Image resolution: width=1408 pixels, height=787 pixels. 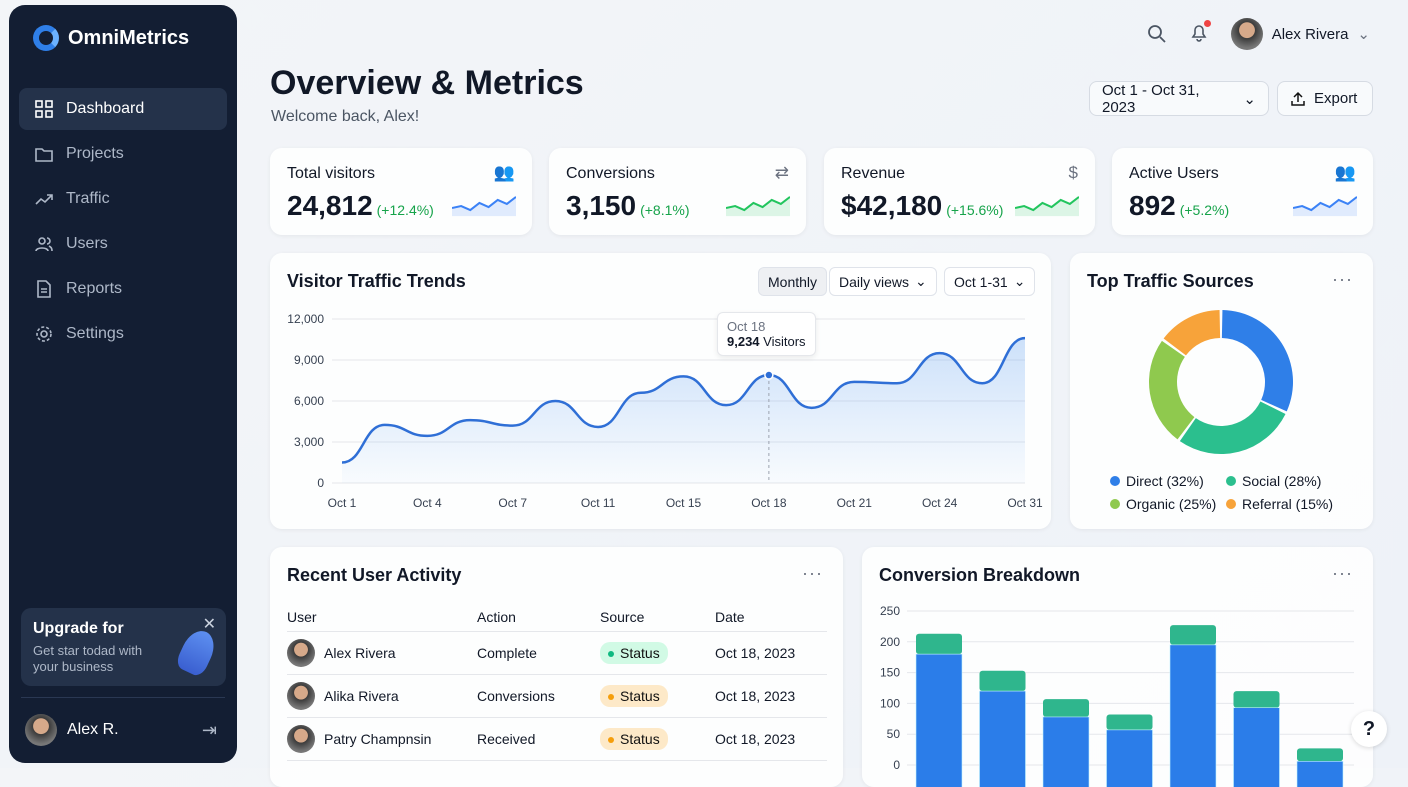 What do you see at coordinates (72, 730) in the screenshot?
I see `sidebar-user: Alex R.` at bounding box center [72, 730].